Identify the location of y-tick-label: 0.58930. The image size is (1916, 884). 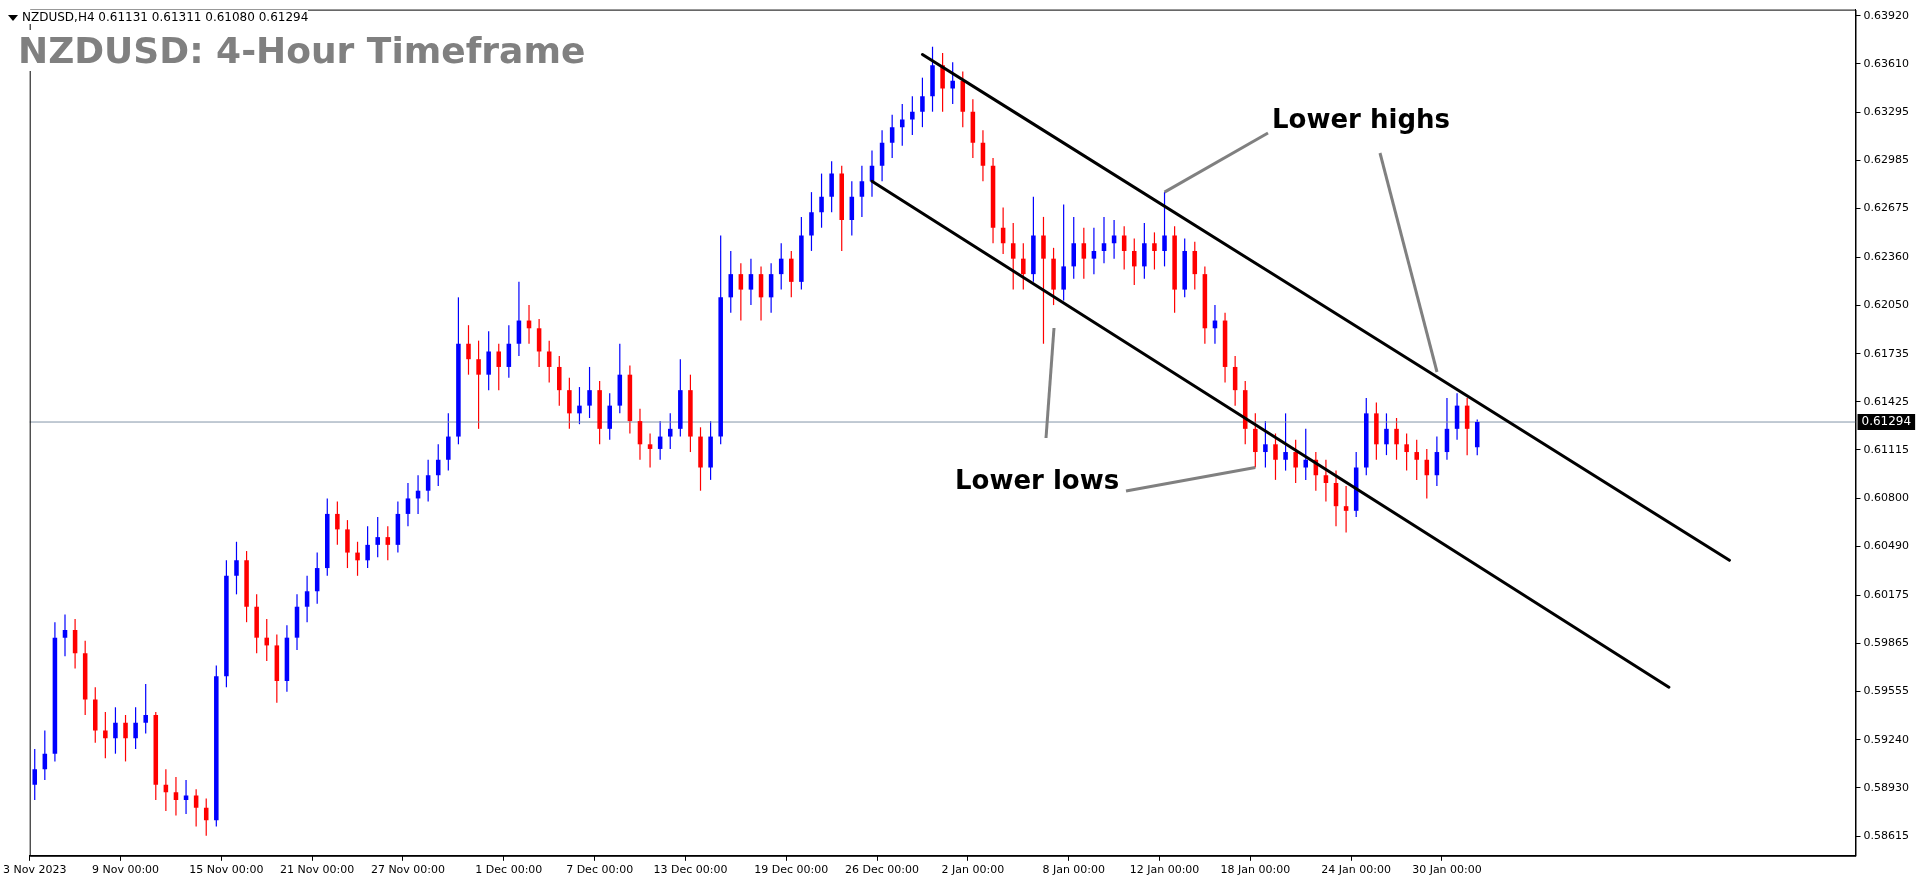
(1886, 787).